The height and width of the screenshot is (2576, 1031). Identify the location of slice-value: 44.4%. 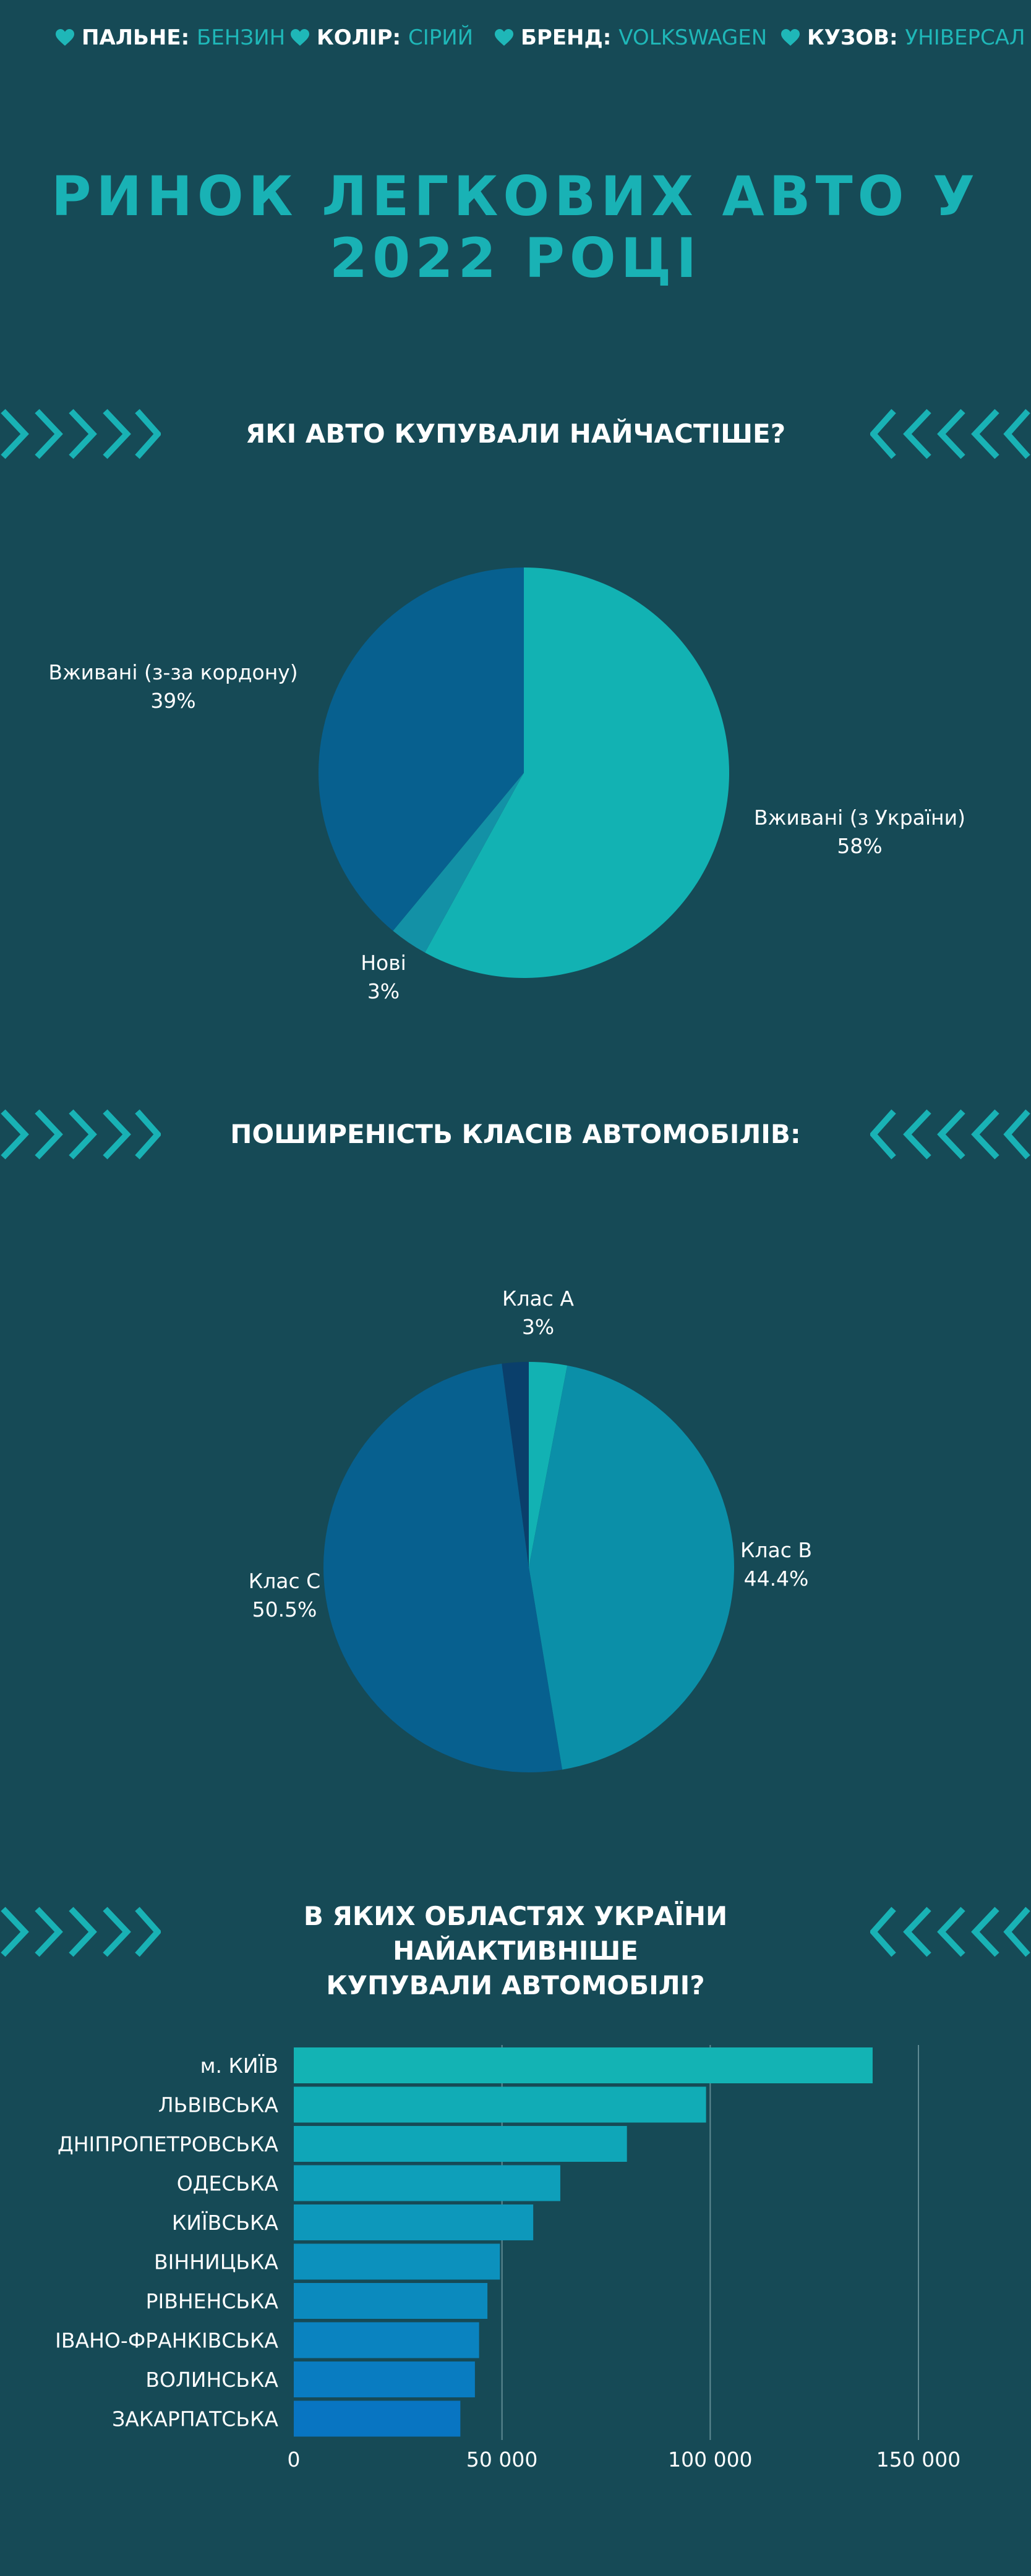
(776, 1578).